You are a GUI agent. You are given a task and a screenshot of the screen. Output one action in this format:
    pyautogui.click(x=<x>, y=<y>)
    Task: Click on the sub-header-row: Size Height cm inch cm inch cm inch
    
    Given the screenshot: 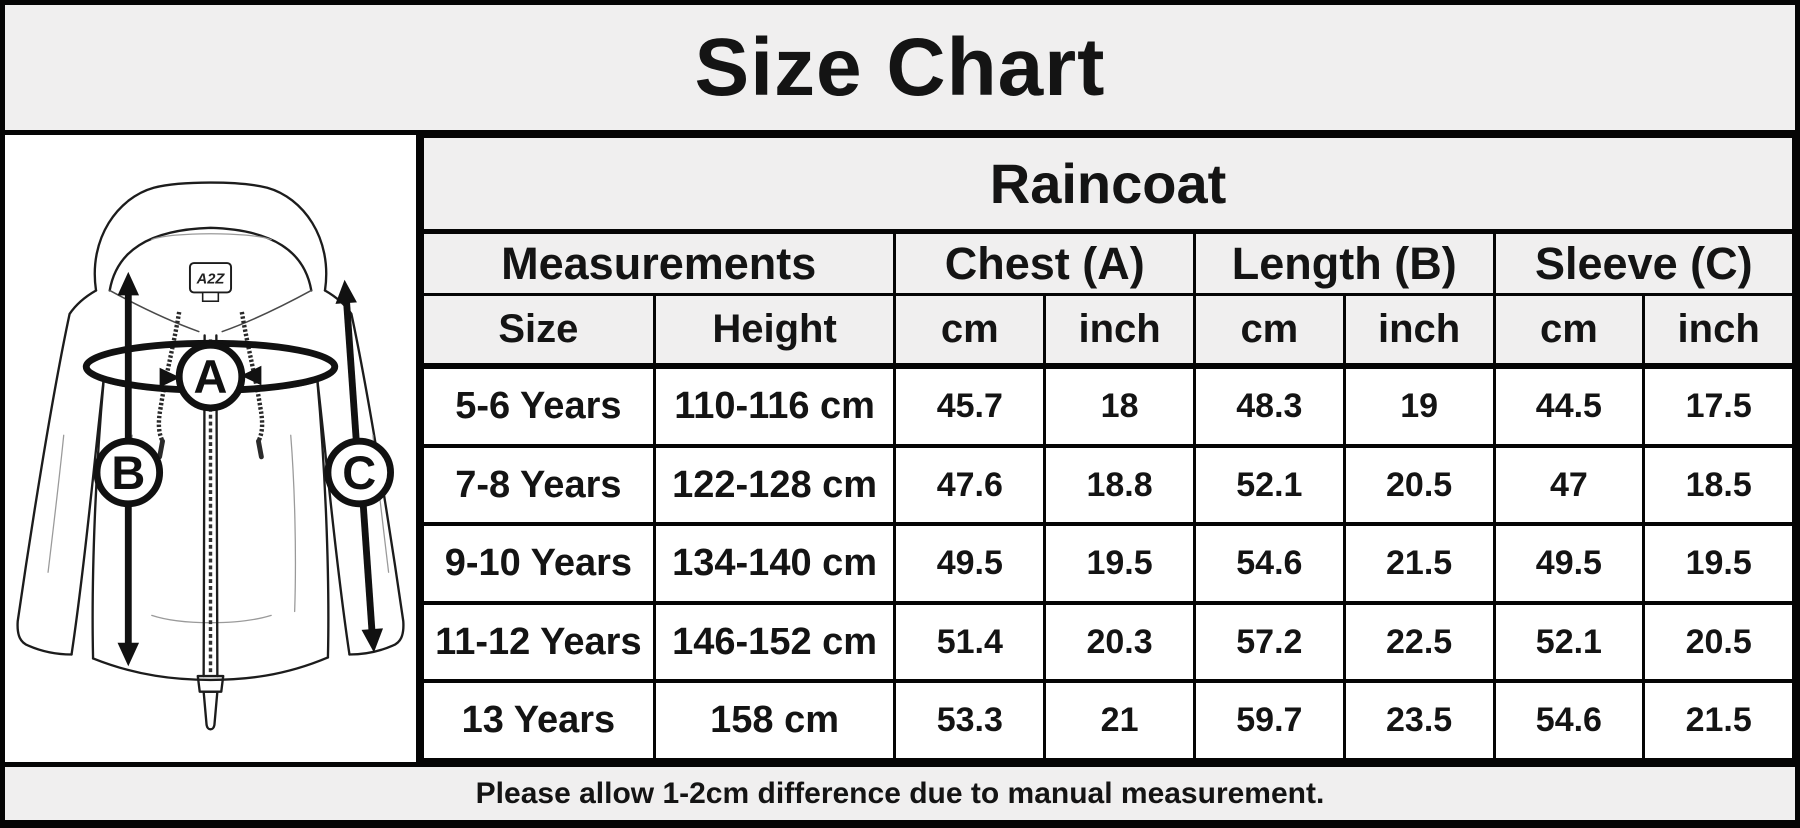 What is the action you would take?
    pyautogui.click(x=1108, y=331)
    